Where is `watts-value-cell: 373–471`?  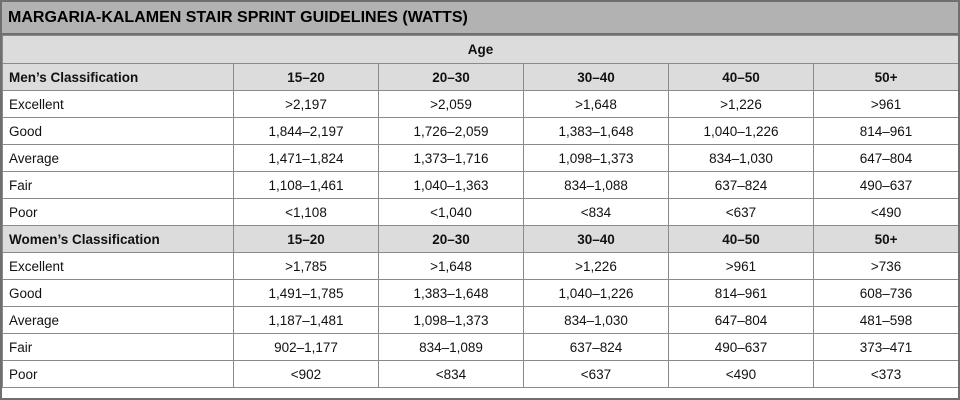 watts-value-cell: 373–471 is located at coordinates (885, 347).